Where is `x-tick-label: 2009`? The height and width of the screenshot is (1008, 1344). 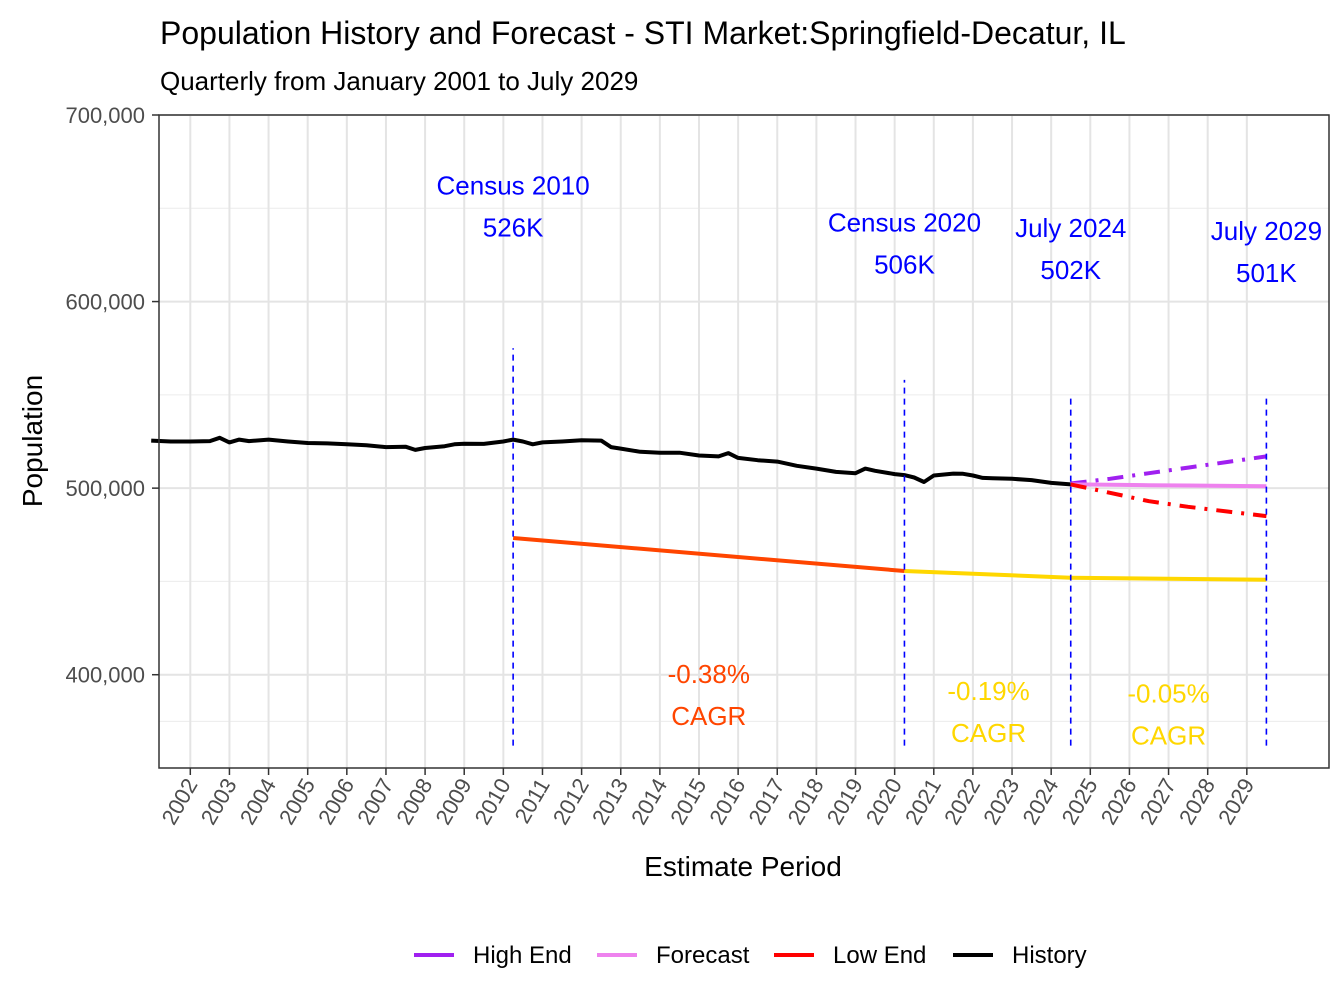 x-tick-label: 2009 is located at coordinates (453, 801).